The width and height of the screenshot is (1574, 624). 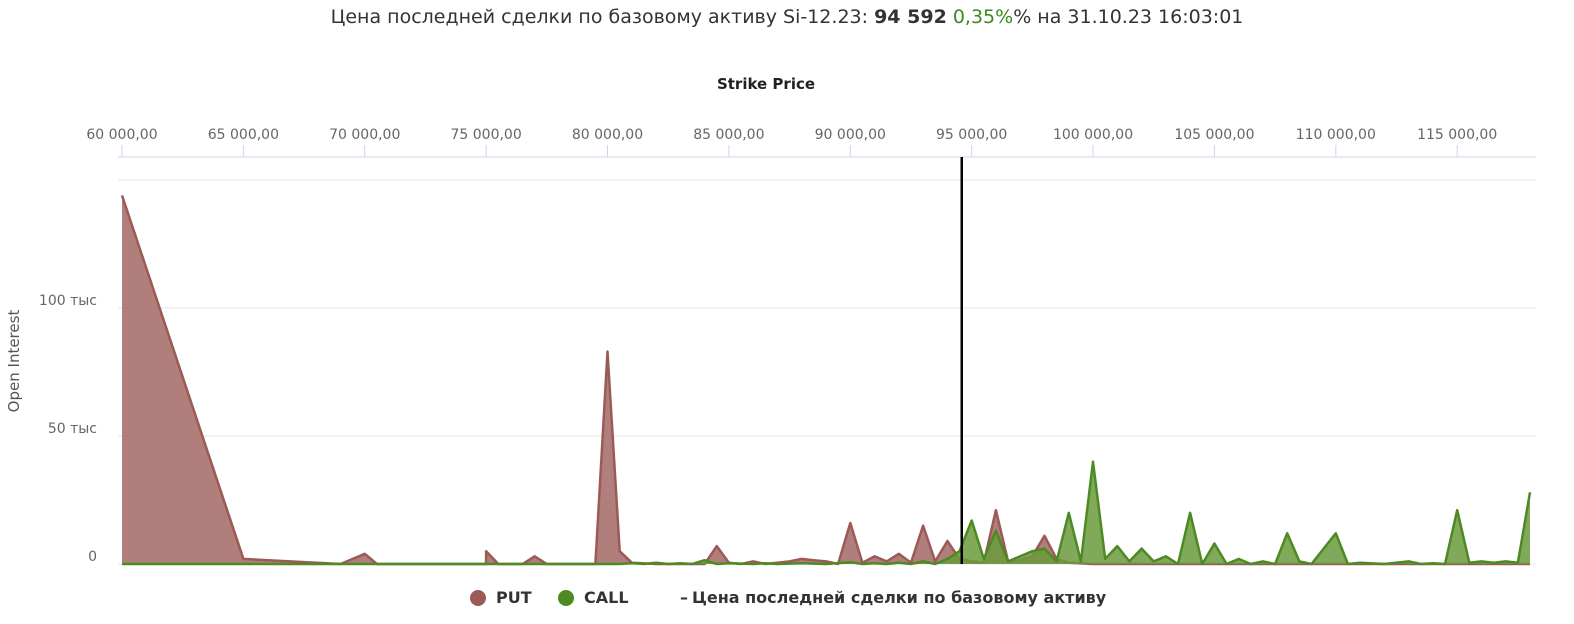 I want to click on x-tick-label: 105 000,00, so click(x=1214, y=135).